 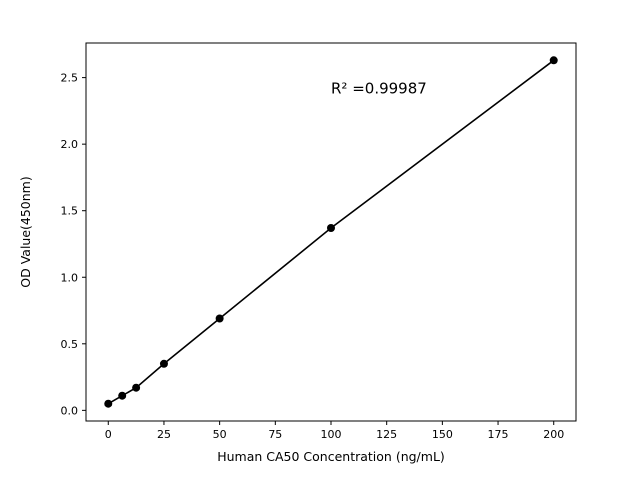 What do you see at coordinates (108, 434) in the screenshot?
I see `x-tick-label: 0` at bounding box center [108, 434].